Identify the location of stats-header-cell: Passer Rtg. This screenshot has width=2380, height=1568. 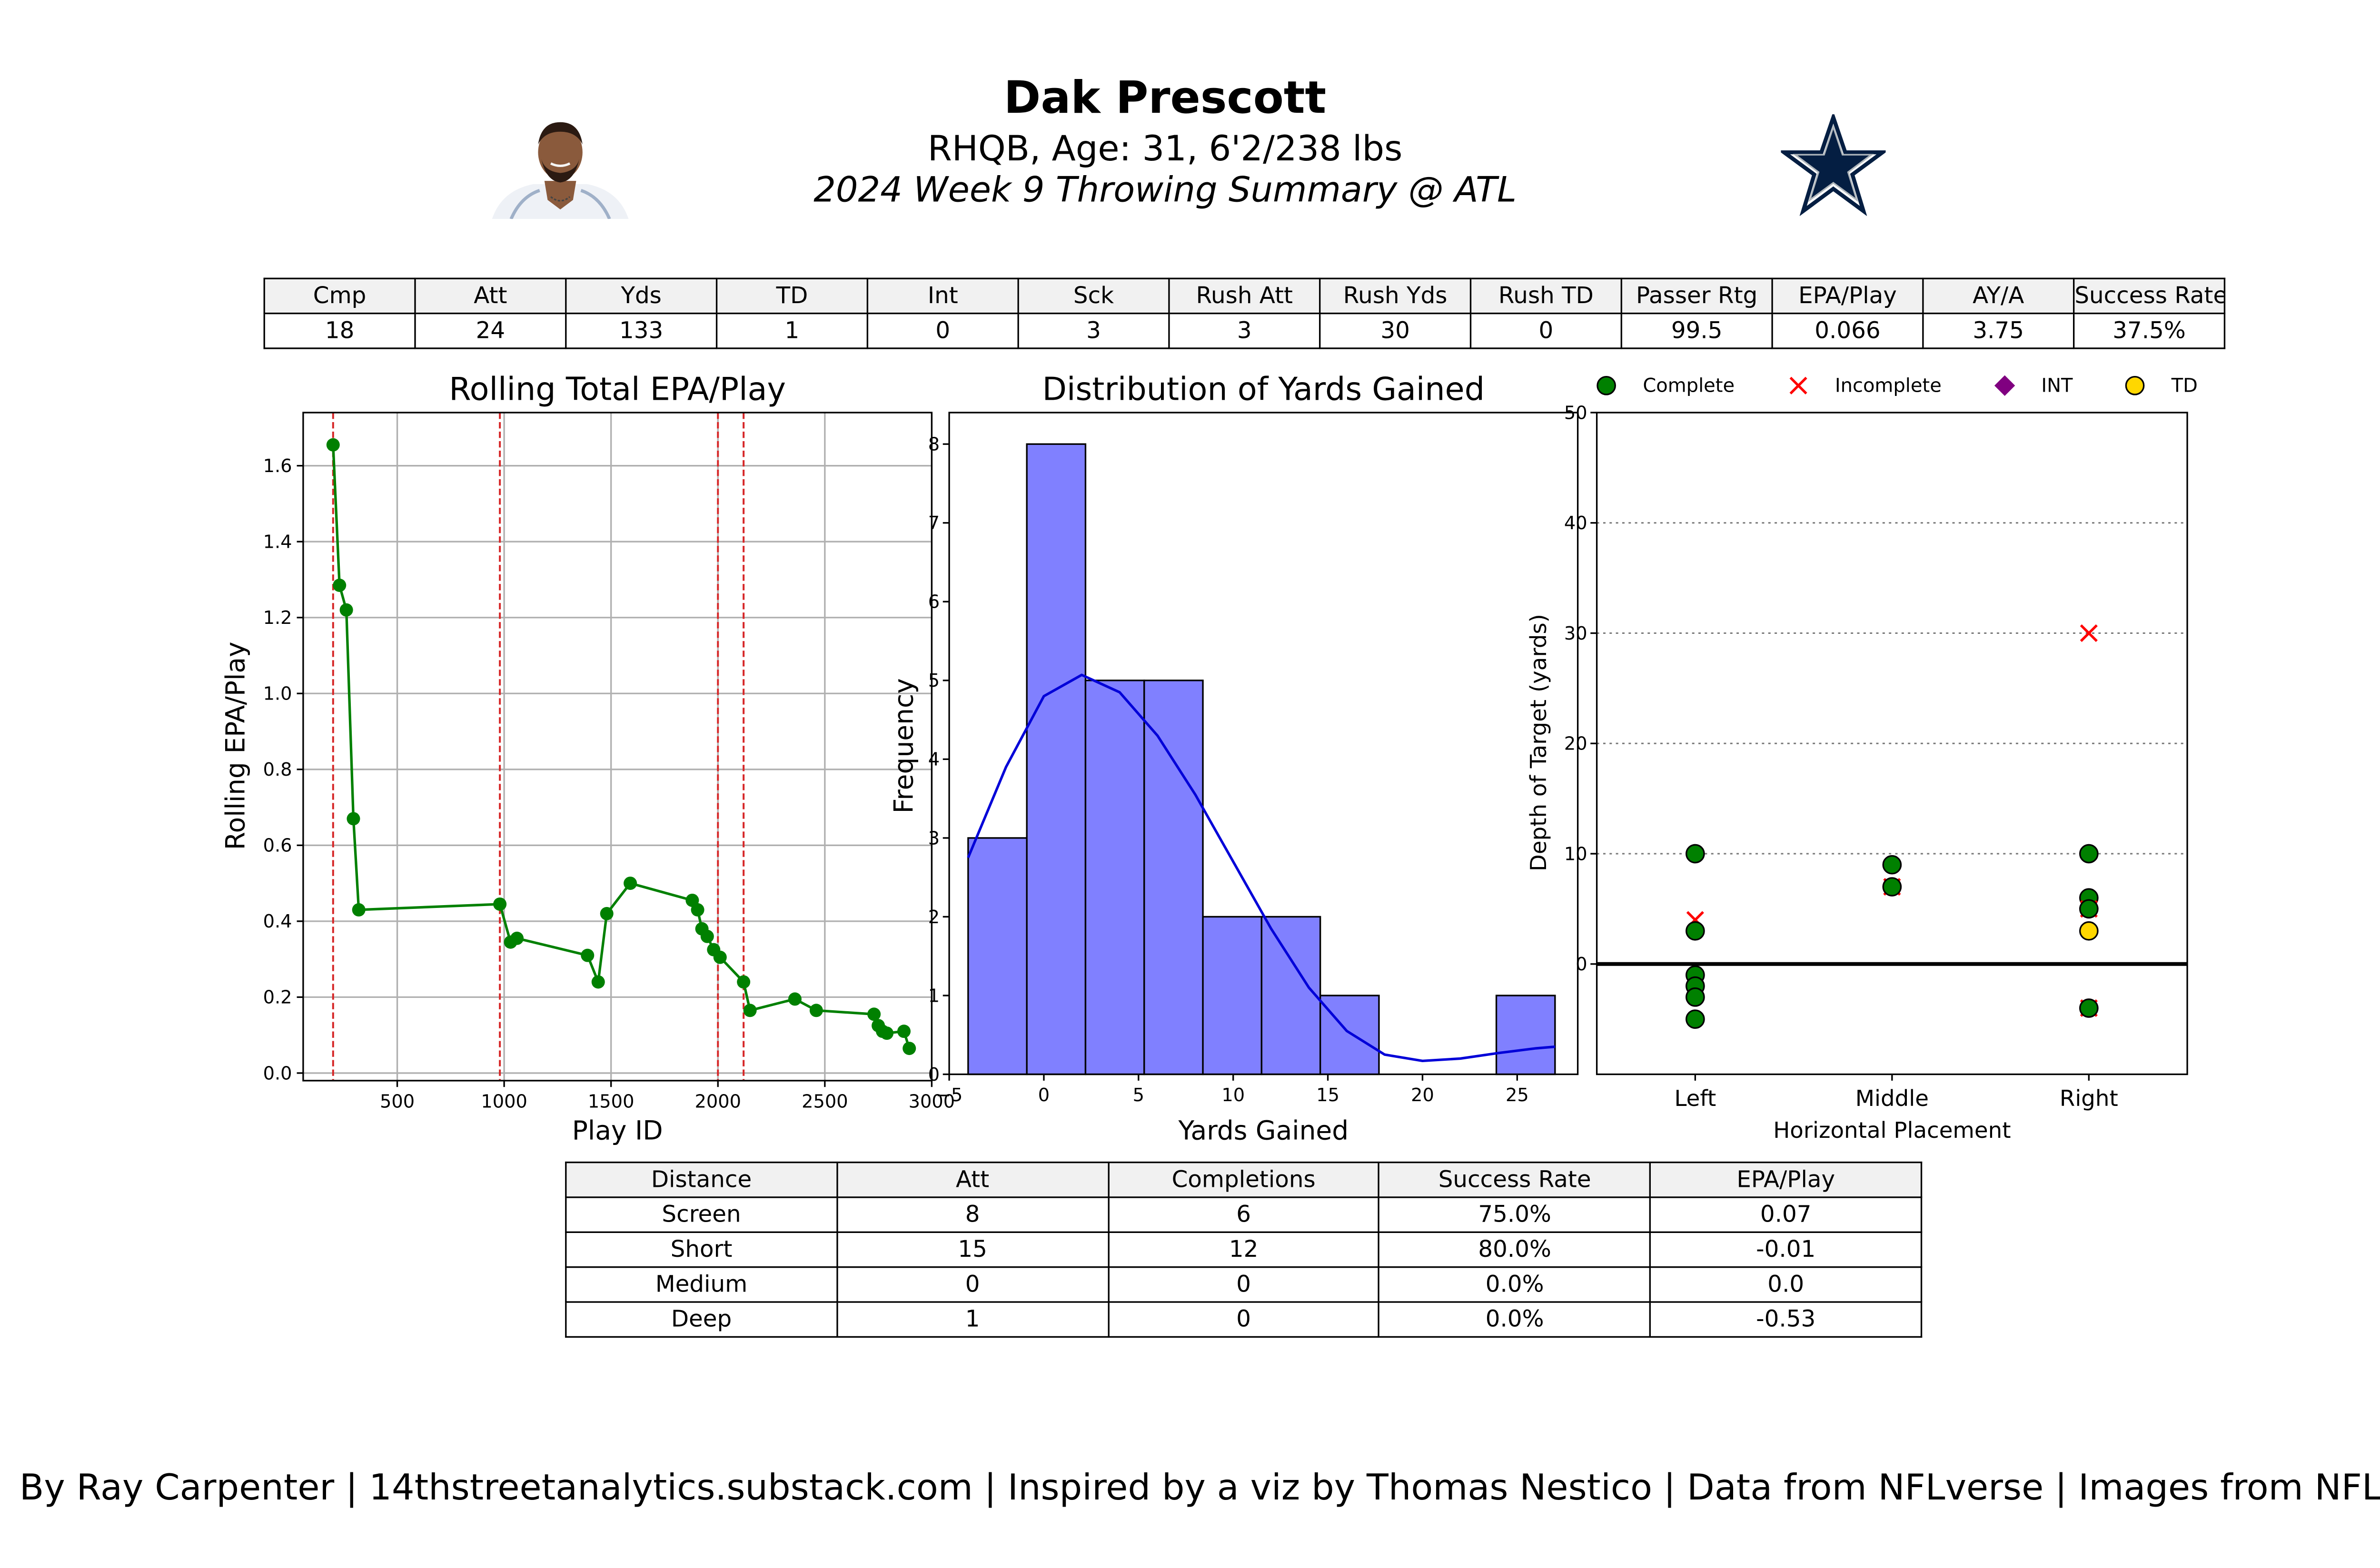
(1696, 296).